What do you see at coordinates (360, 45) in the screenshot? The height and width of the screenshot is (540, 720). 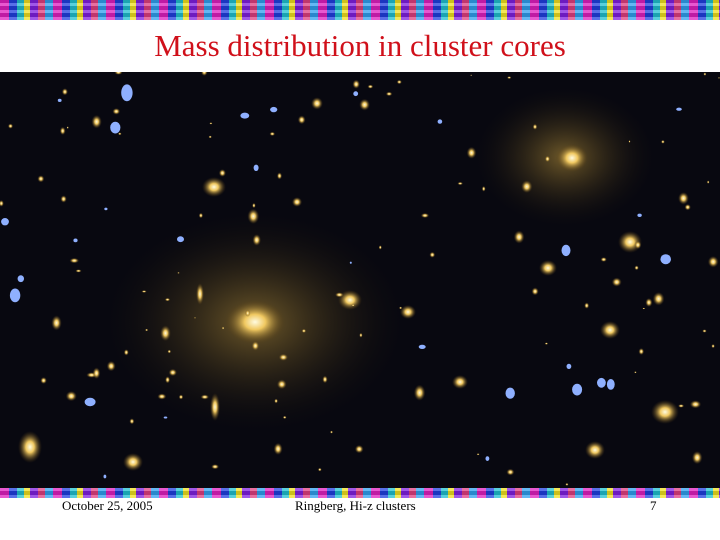 I see `slide-title: Mass distribution in cluster cores` at bounding box center [360, 45].